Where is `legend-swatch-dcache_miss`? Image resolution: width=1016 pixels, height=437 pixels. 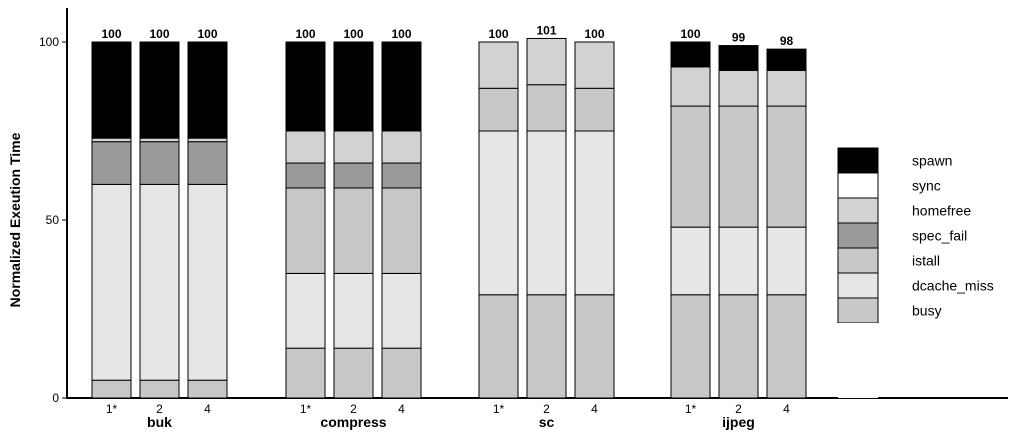 legend-swatch-dcache_miss is located at coordinates (858, 285).